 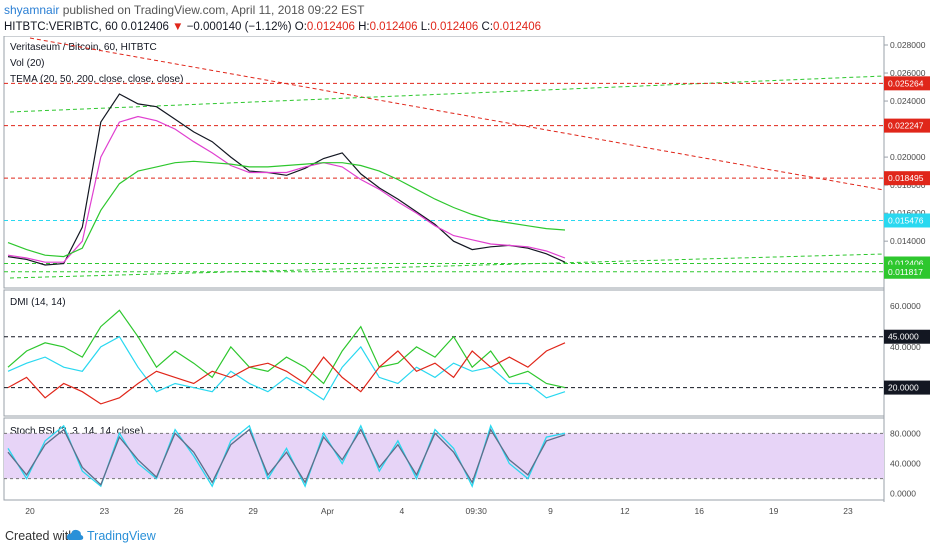 What do you see at coordinates (83, 47) in the screenshot?
I see `price-pane-title: Veritaseum / Bitcoin, 60, HITBTC` at bounding box center [83, 47].